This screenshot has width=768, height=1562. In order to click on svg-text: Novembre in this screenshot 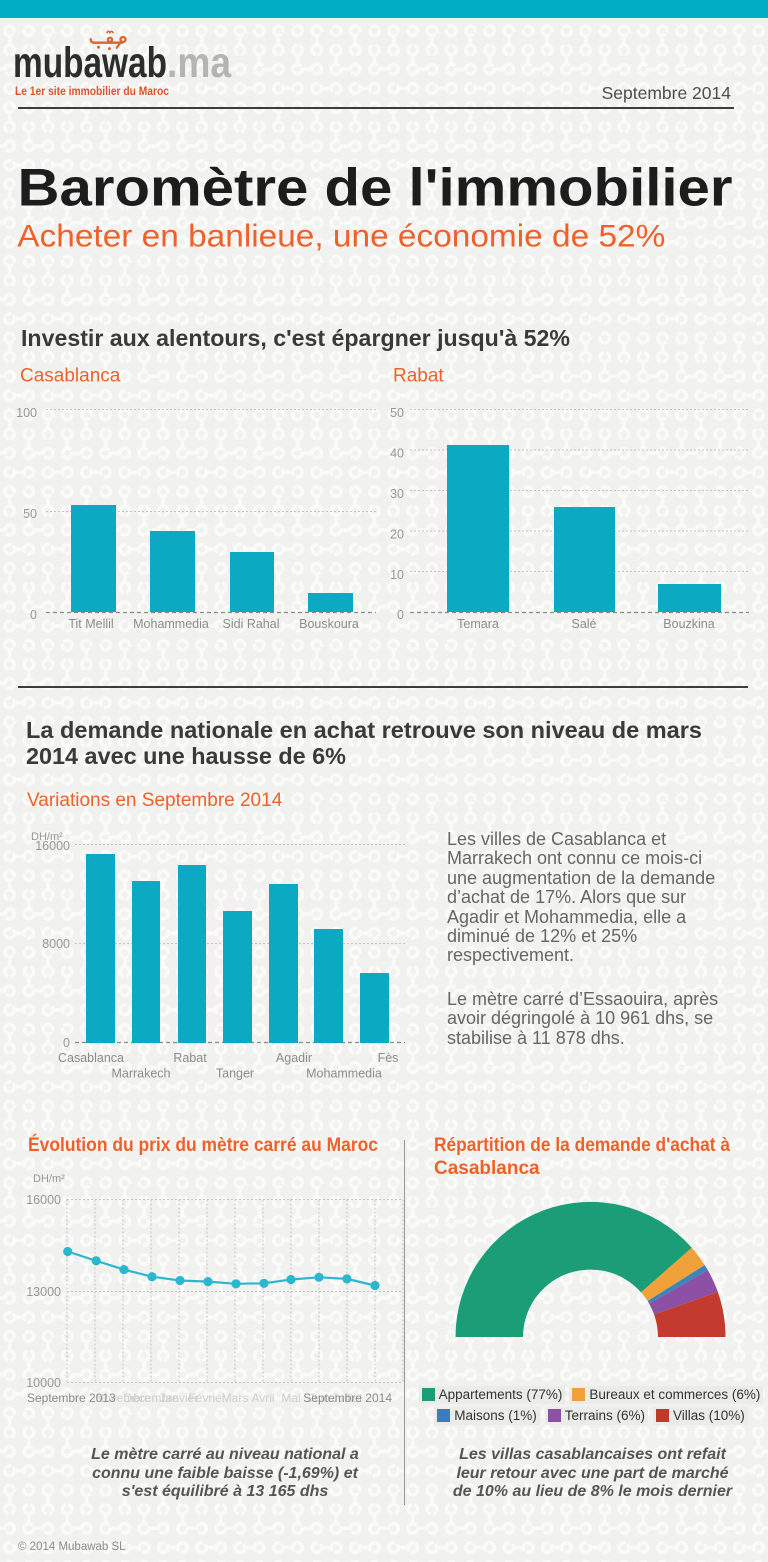, I will do `click(123, 1398)`.